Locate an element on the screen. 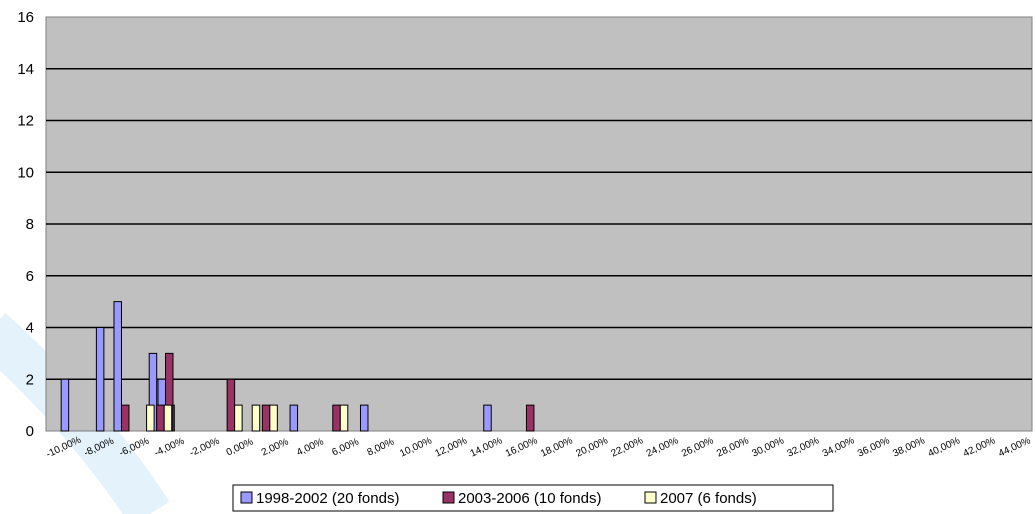 Image resolution: width=1036 pixels, height=514 pixels. x-tick-label: 42,00% is located at coordinates (979, 447).